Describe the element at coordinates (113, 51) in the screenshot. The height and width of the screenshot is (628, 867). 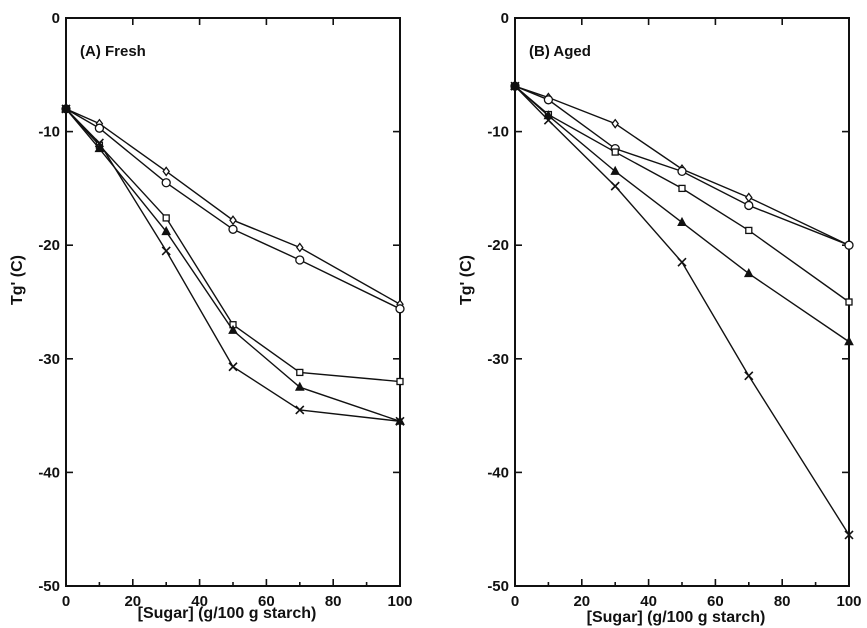
I see `panel-title: (A) Fresh` at that location.